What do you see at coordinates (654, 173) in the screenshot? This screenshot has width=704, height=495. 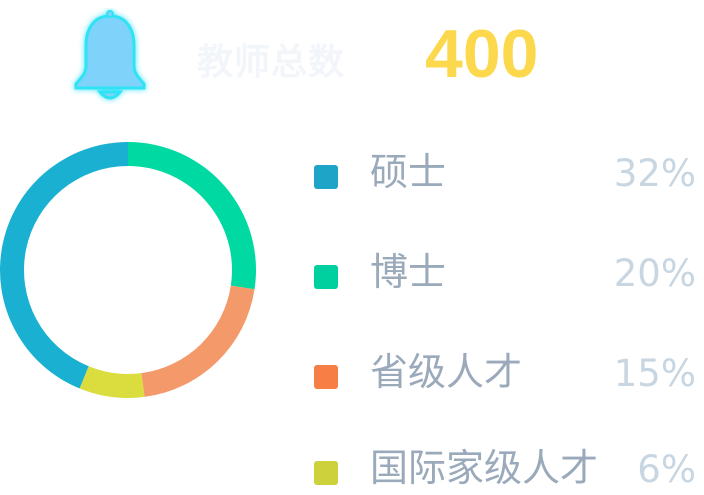 I see `legend-percentage: 32%` at bounding box center [654, 173].